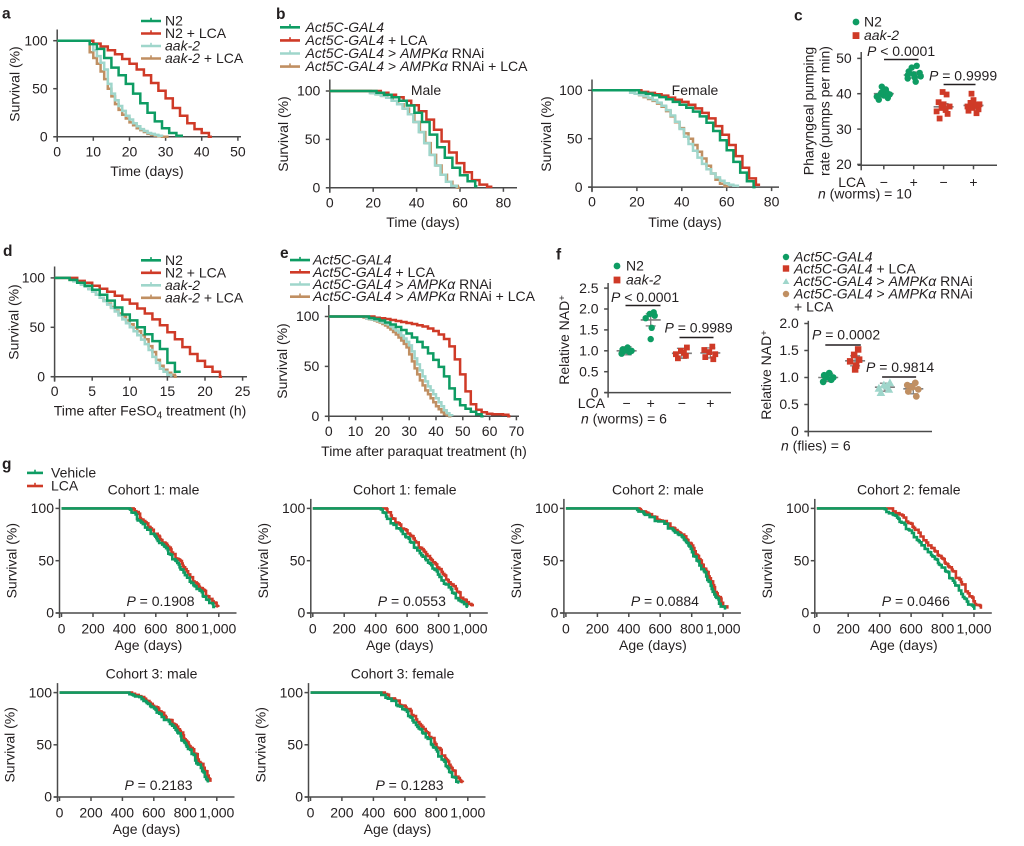 The width and height of the screenshot is (1024, 846). I want to click on svg-text: b, so click(280, 14).